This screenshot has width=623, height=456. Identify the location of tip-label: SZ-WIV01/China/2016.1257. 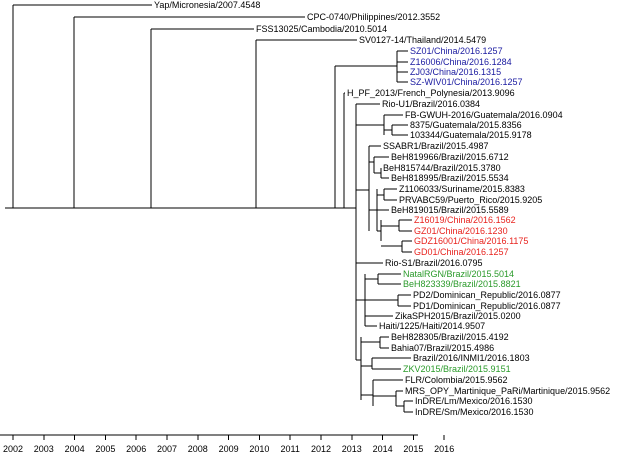
(466, 82).